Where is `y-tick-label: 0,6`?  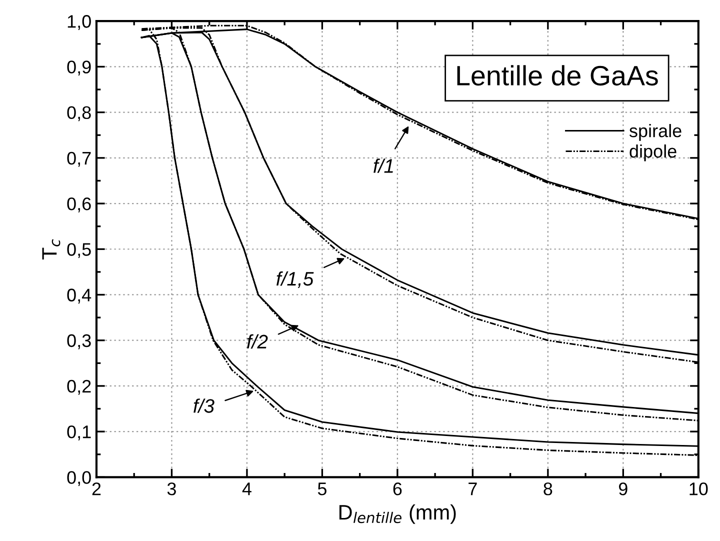 y-tick-label: 0,6 is located at coordinates (79, 204).